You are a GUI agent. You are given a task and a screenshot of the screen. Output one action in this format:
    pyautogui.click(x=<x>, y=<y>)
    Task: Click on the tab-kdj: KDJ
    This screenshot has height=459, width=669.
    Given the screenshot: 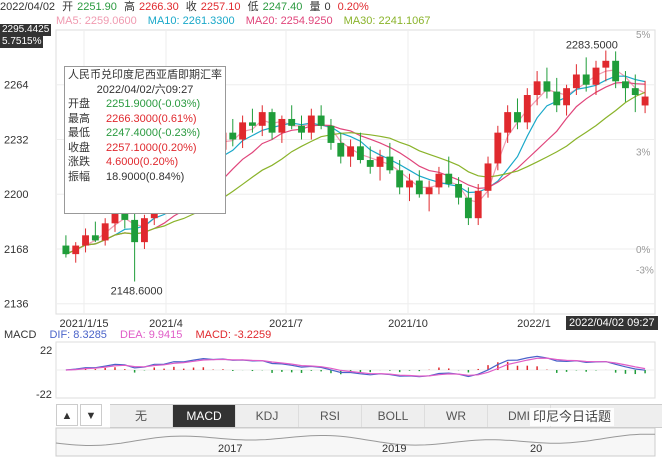 What is the action you would take?
    pyautogui.click(x=267, y=416)
    